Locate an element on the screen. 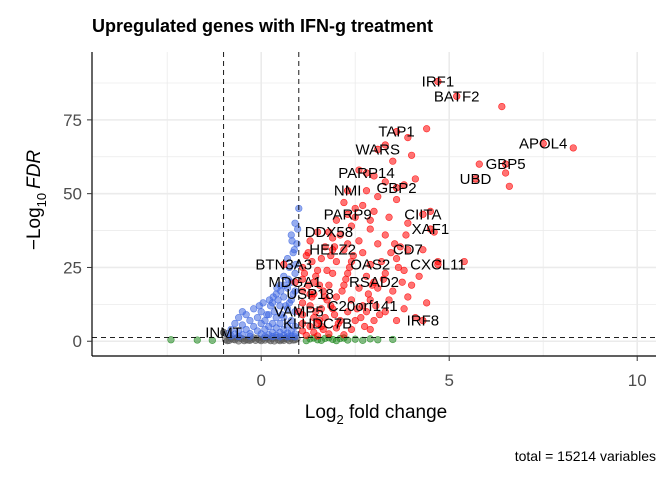  point-not-significant is located at coordinates (255, 340).